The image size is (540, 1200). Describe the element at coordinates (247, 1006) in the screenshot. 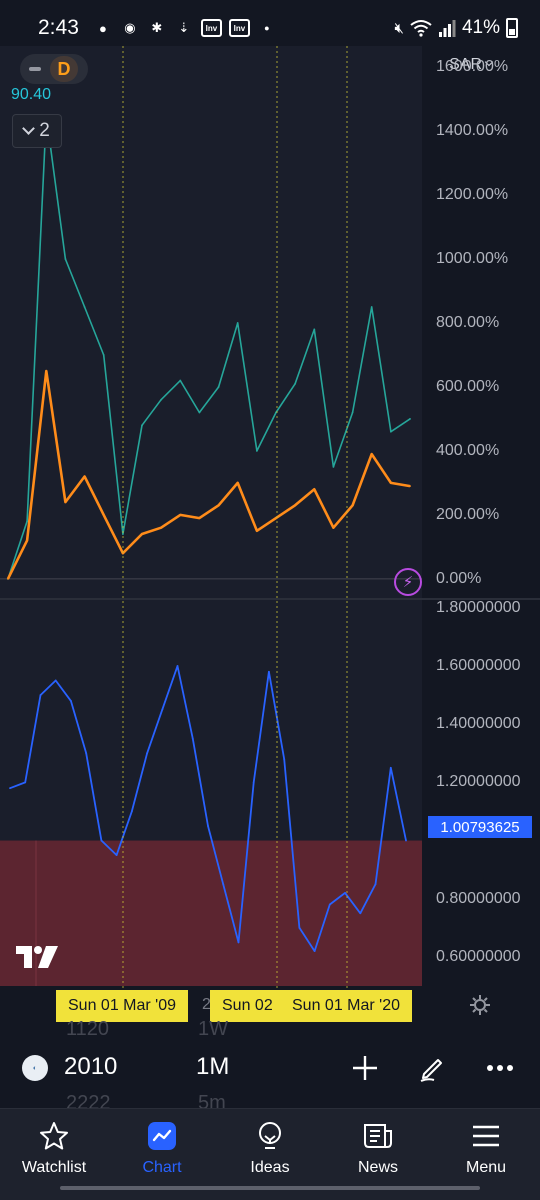

I see `time-axis-label: Sun 02` at that location.